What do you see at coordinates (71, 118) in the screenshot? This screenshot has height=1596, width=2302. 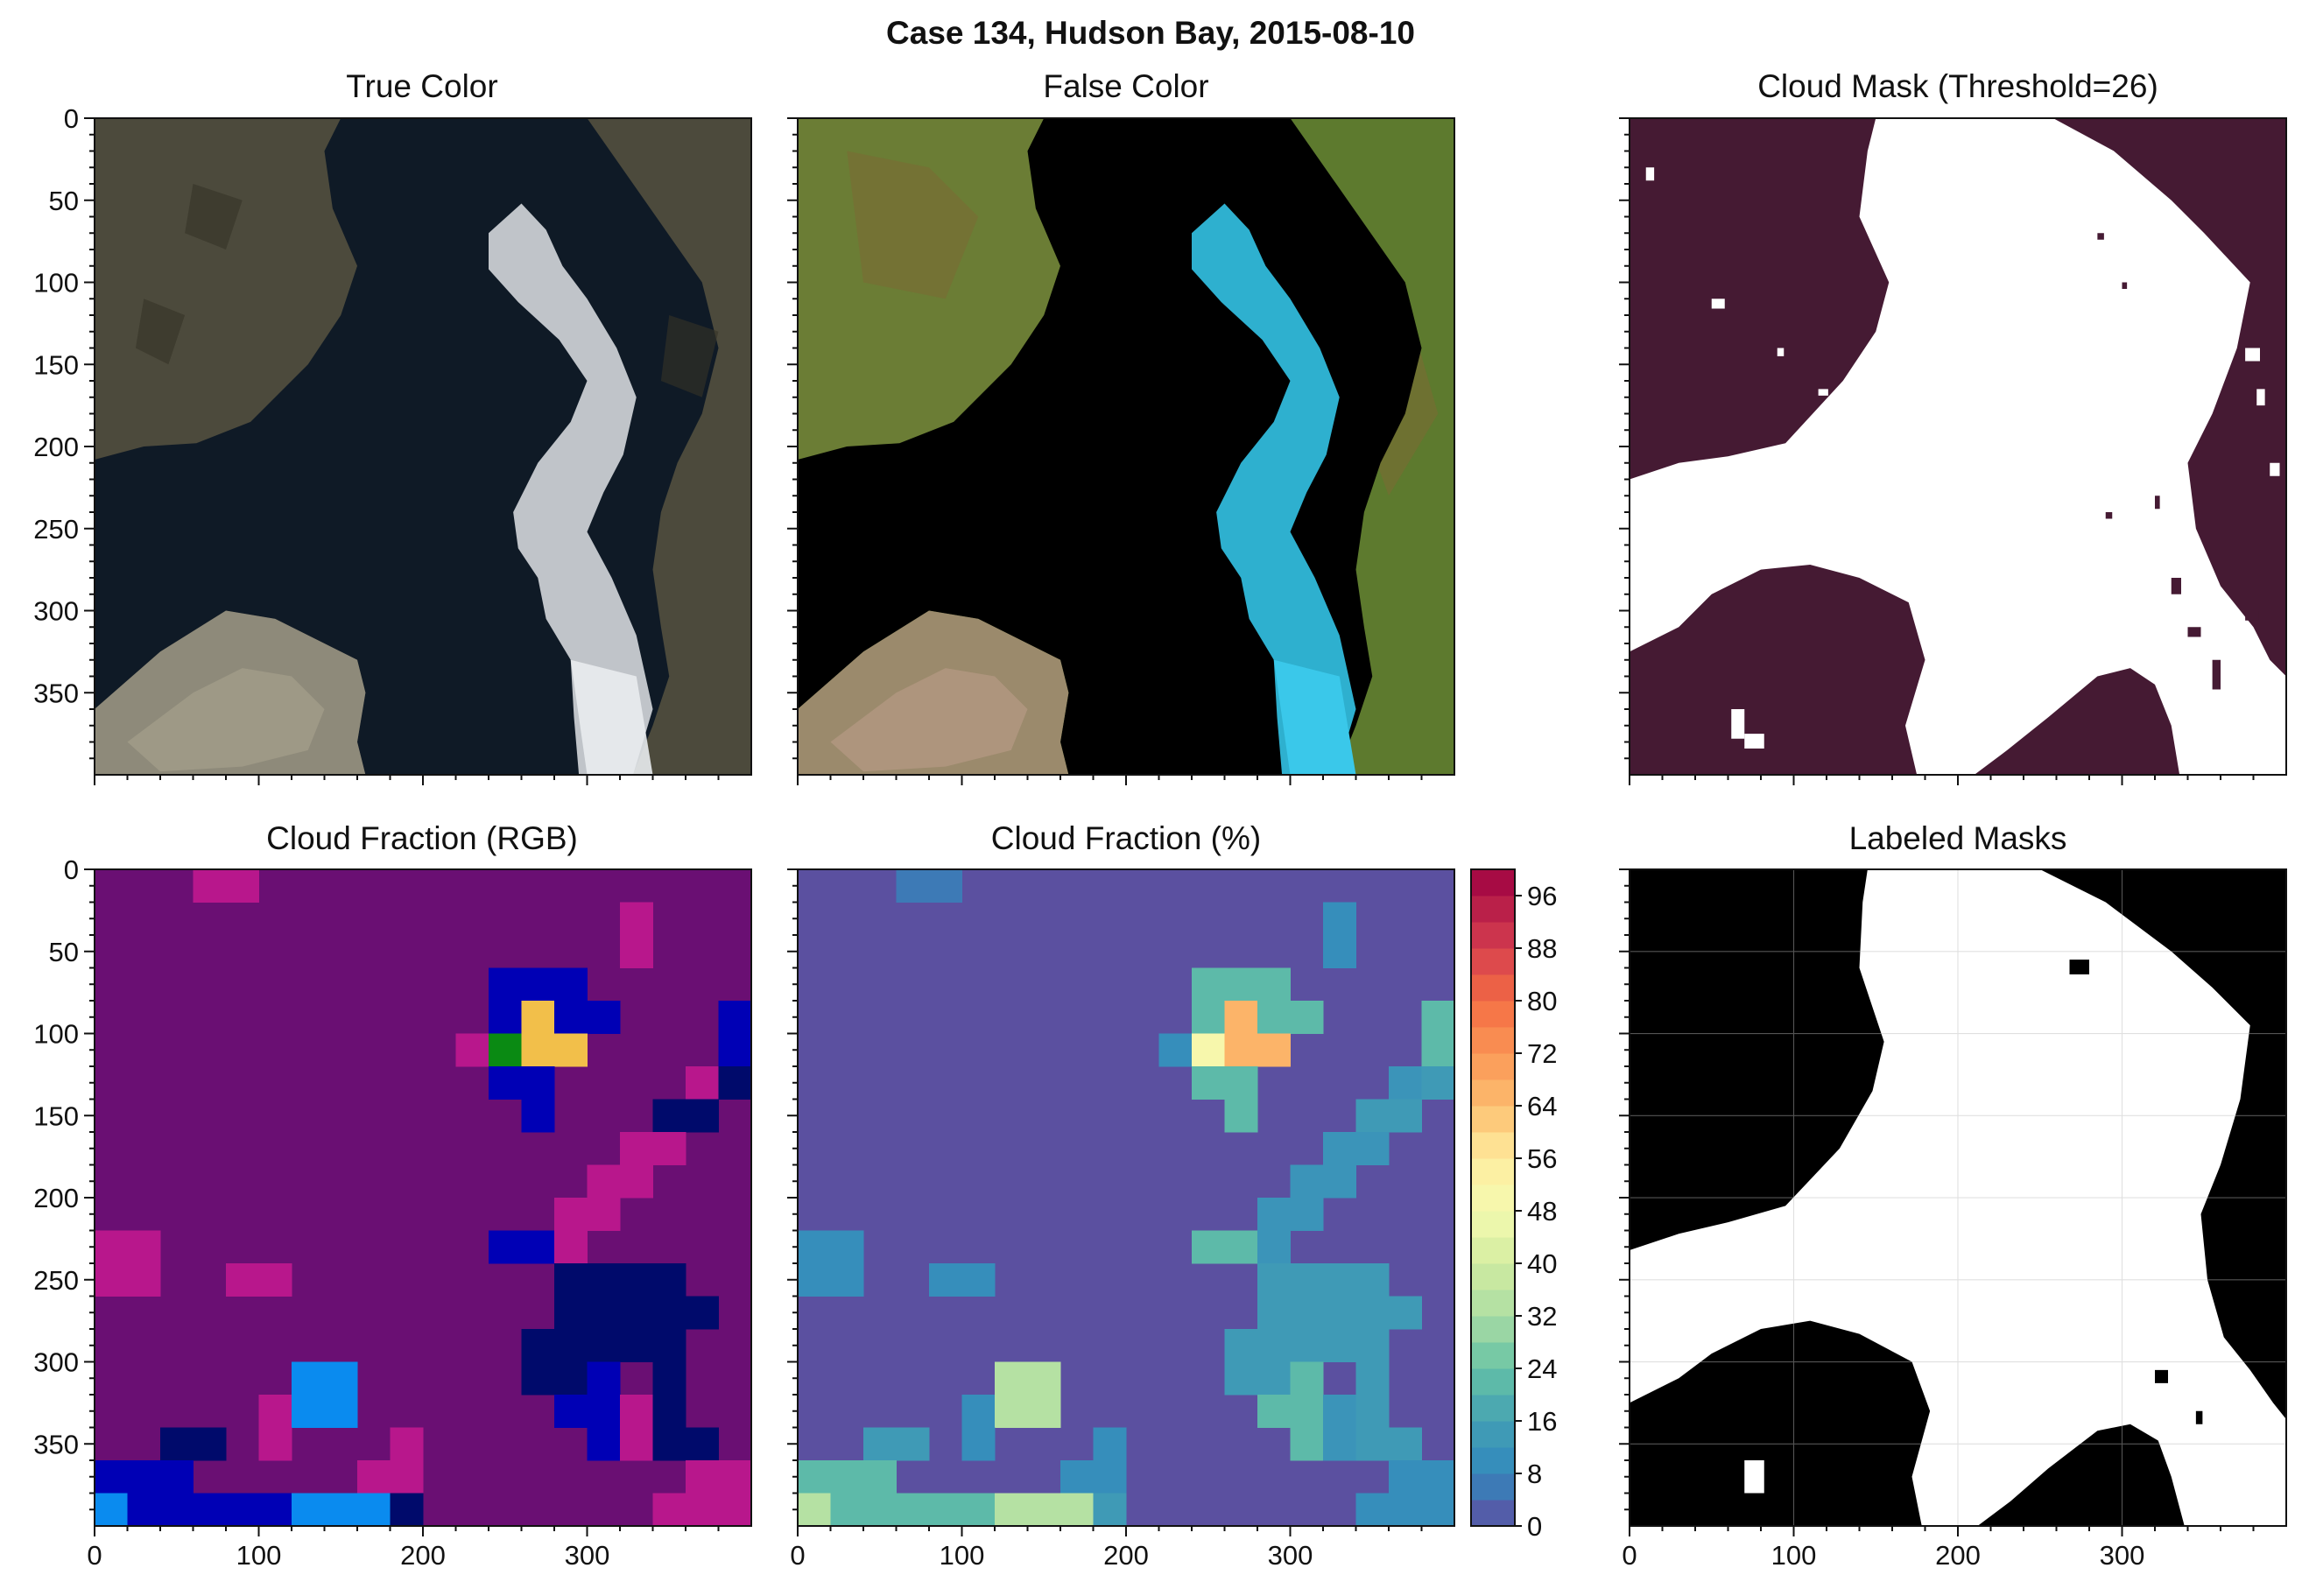 I see `y-tick-label: 0` at bounding box center [71, 118].